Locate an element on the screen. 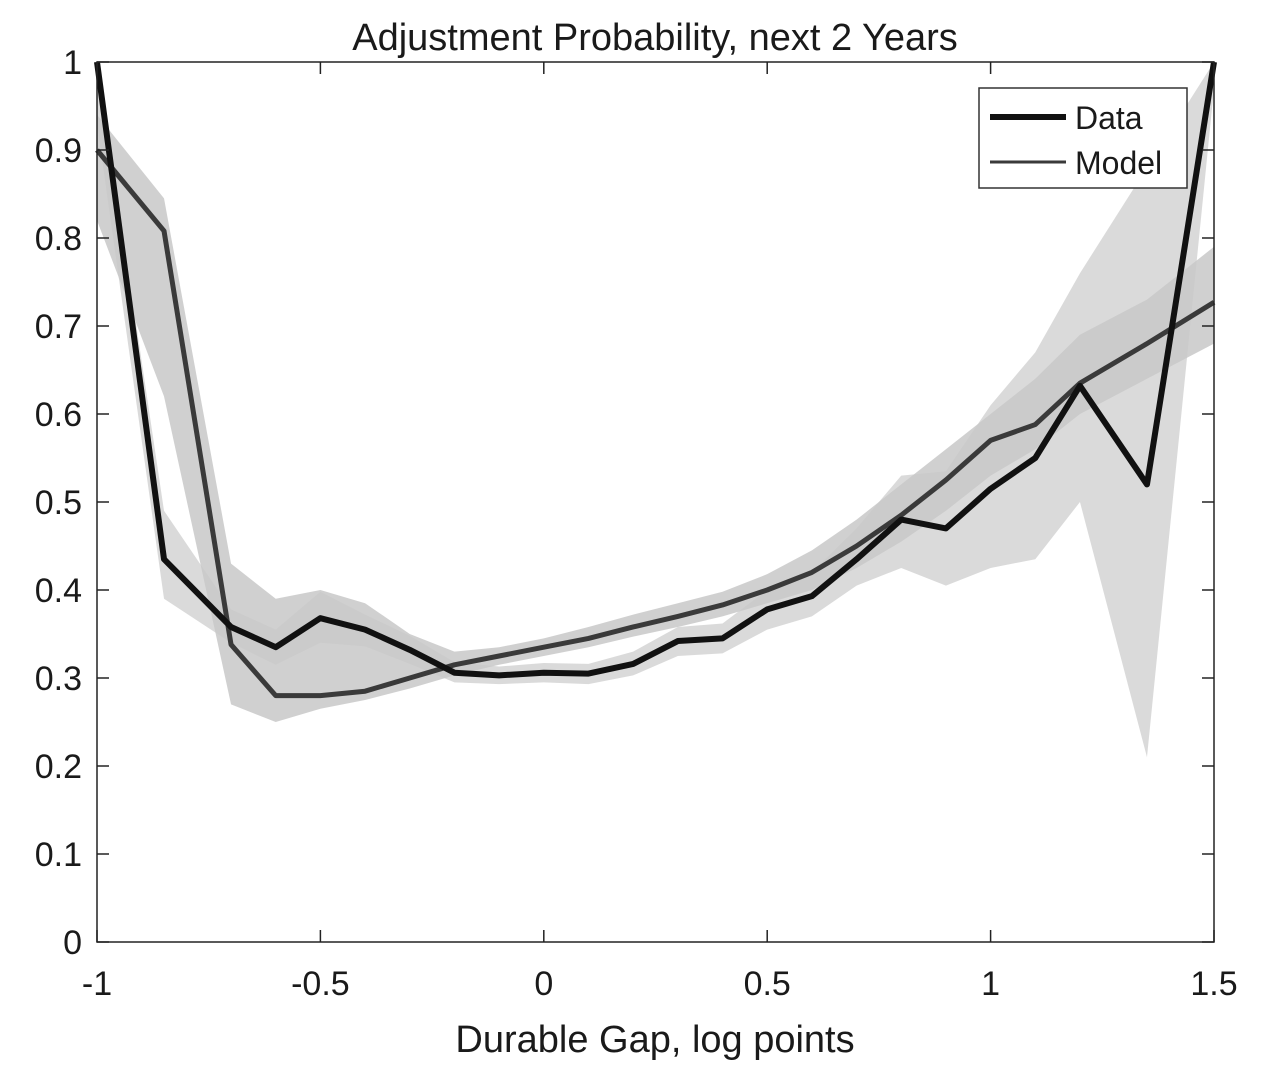  y-tick-label: 0.5 is located at coordinates (58, 503).